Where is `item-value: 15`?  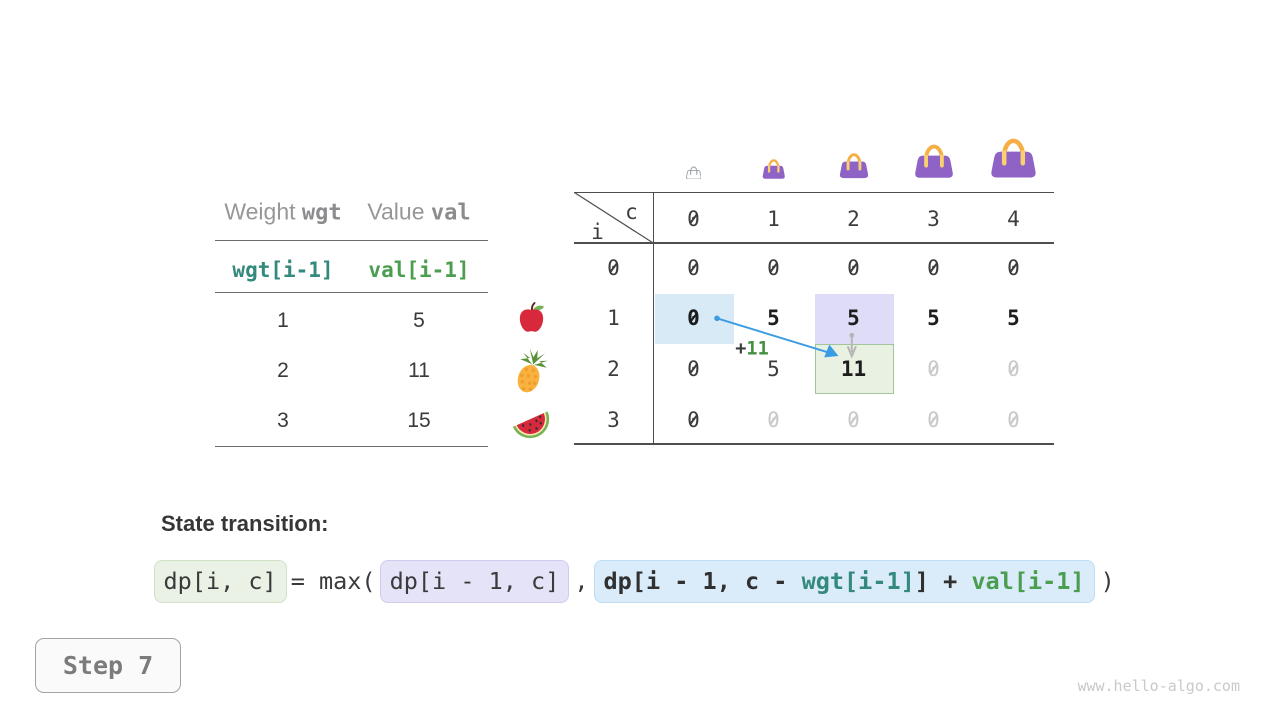 item-value: 15 is located at coordinates (419, 420).